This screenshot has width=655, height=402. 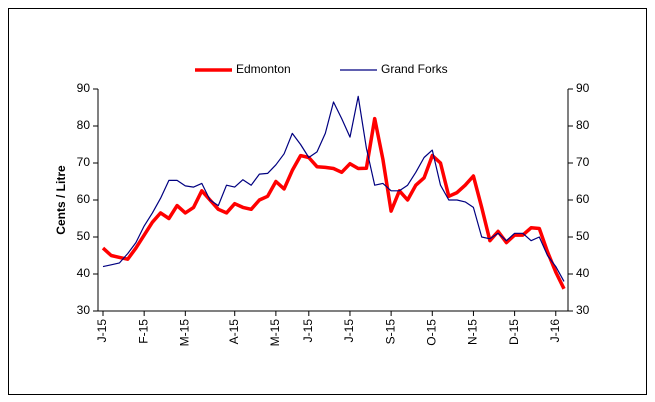 What do you see at coordinates (84, 199) in the screenshot?
I see `y-tick-label: 60` at bounding box center [84, 199].